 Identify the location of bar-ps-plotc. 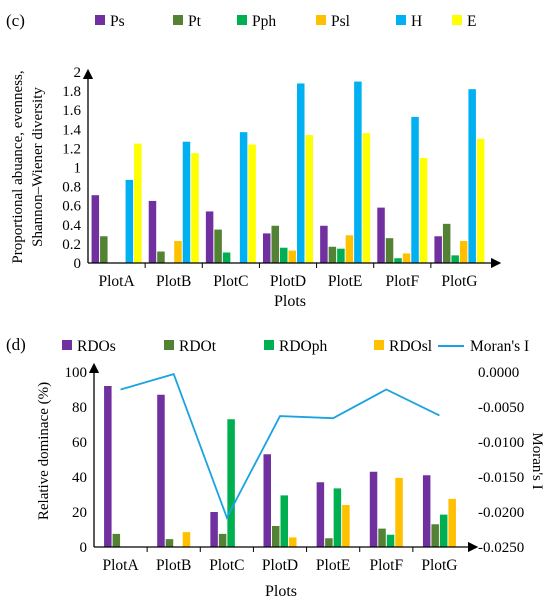
(209, 237).